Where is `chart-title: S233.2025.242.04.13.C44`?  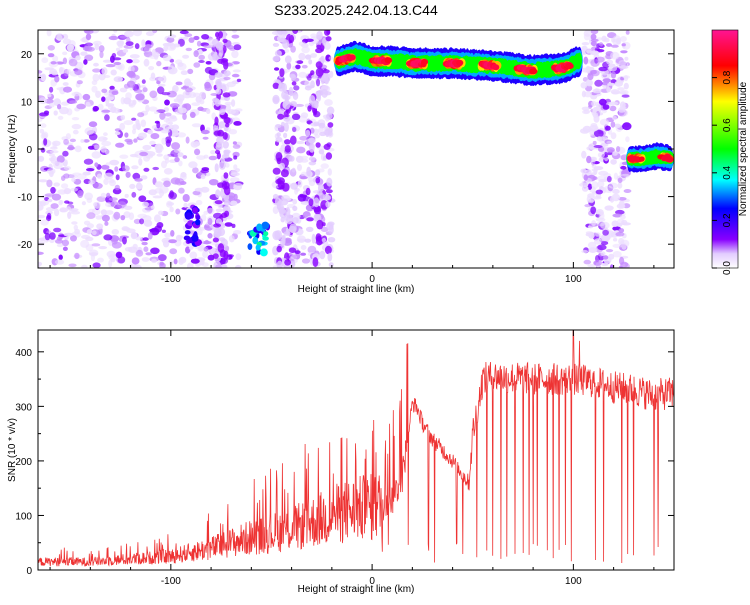
chart-title: S233.2025.242.04.13.C44 is located at coordinates (356, 10).